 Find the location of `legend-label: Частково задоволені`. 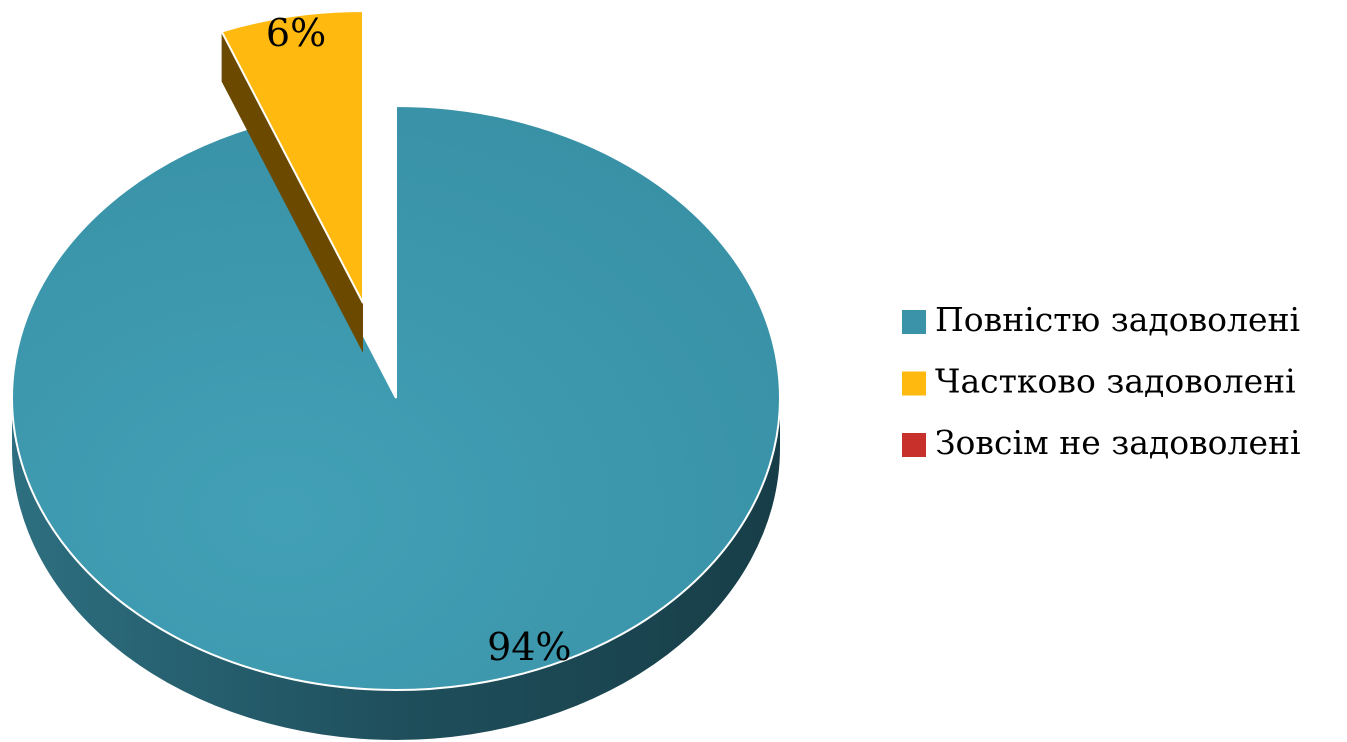

legend-label: Частково задоволені is located at coordinates (1115, 381).